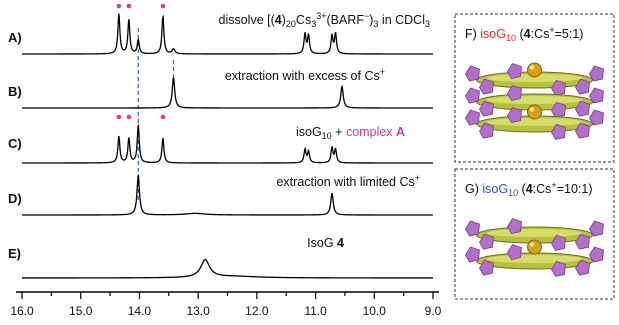 The height and width of the screenshot is (325, 619). I want to click on panel-annotation-E: IsoG 4, so click(325, 243).